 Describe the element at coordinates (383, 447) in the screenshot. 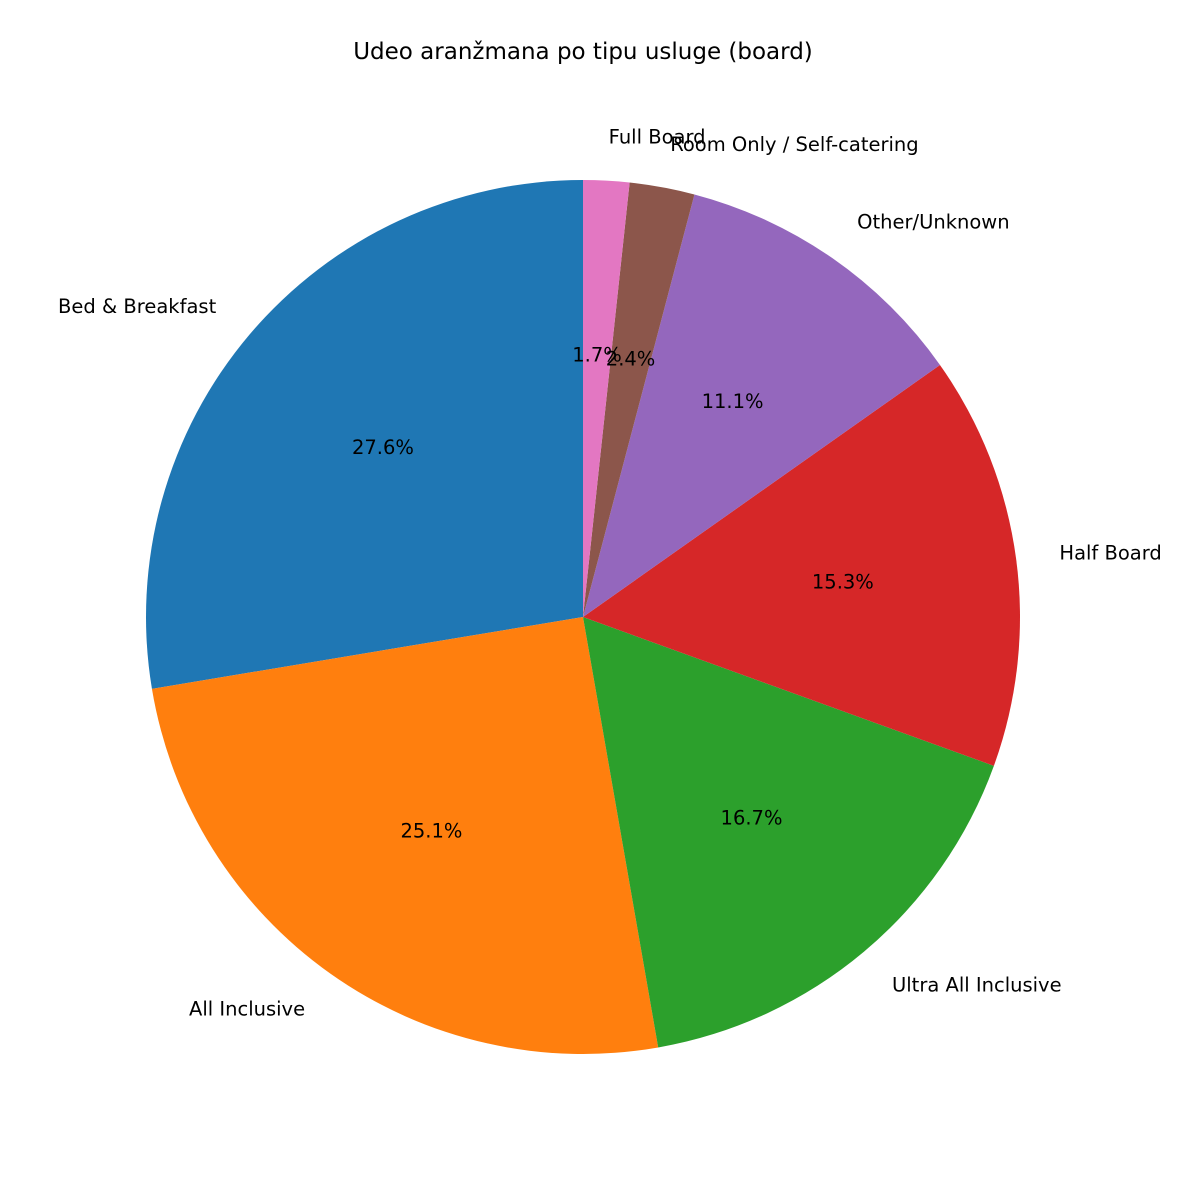

I see `pct-label-bed-breakfast: 27.6%` at that location.